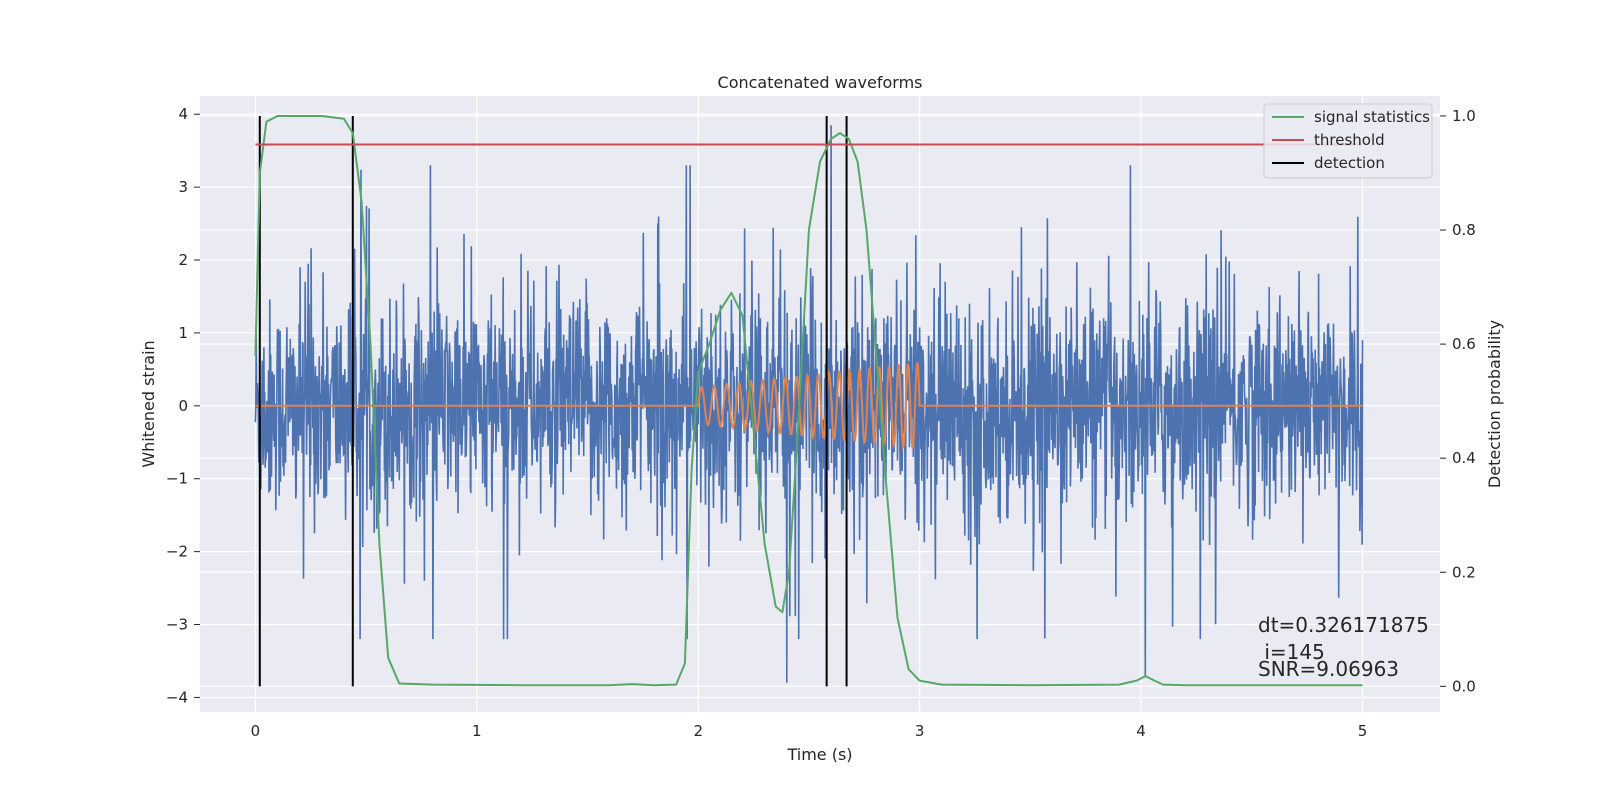 This screenshot has height=800, width=1600. Describe the element at coordinates (819, 754) in the screenshot. I see `x-axis-label: Time (s)` at that location.